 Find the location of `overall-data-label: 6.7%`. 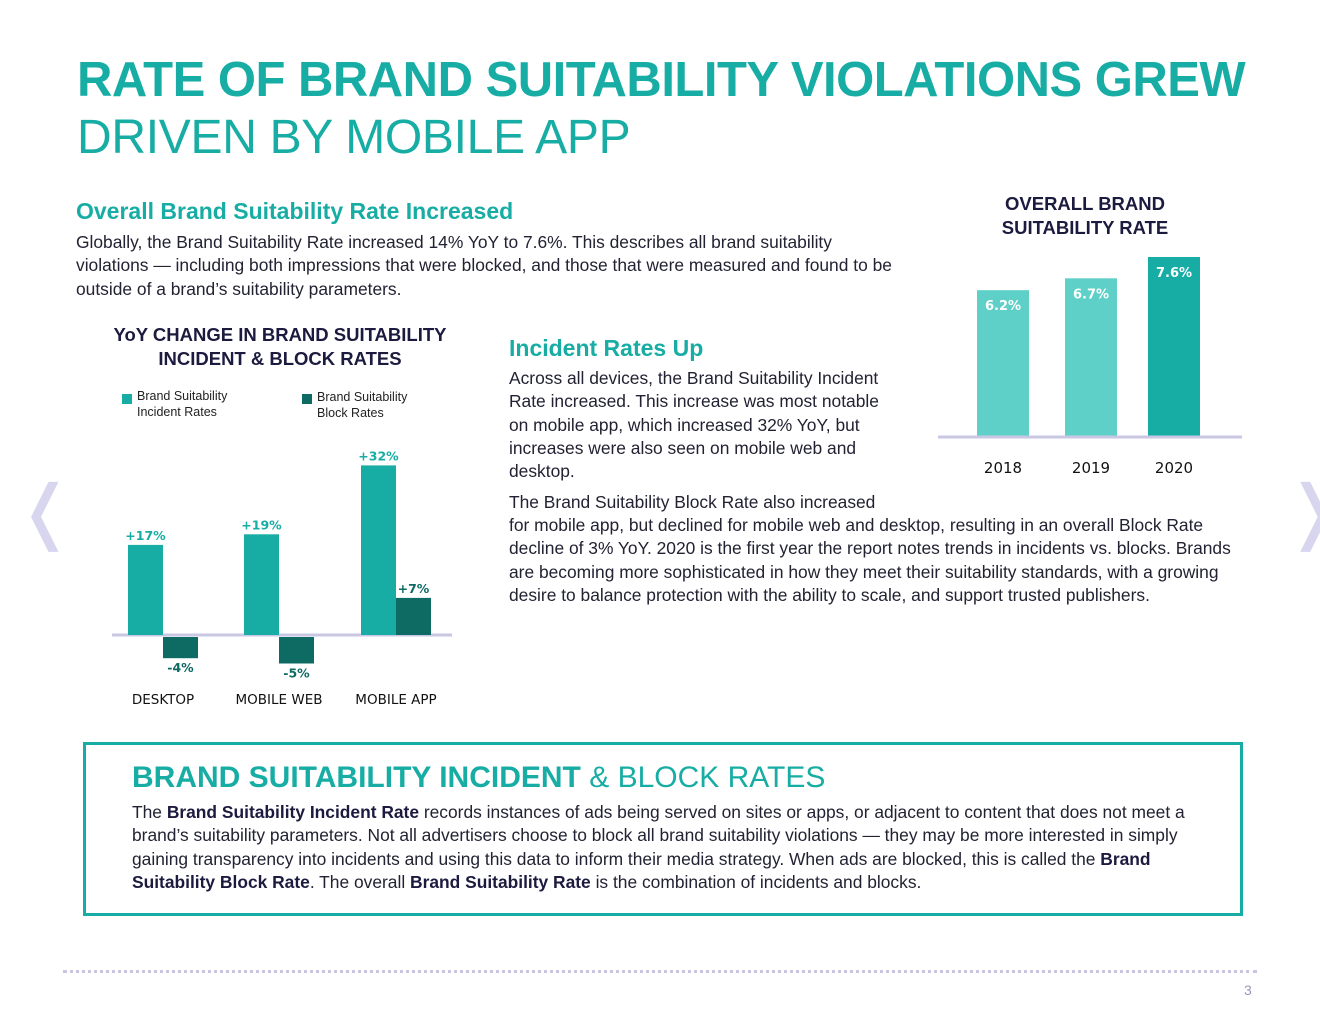

overall-data-label: 6.7% is located at coordinates (1091, 294).